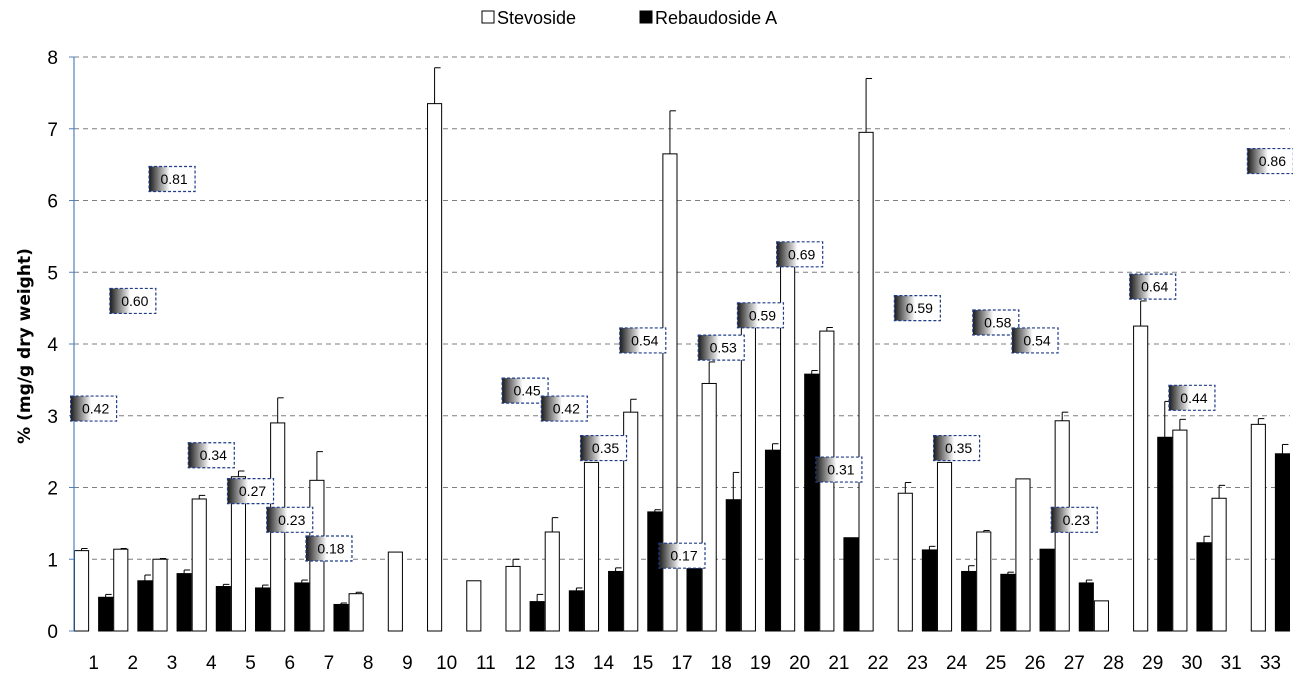  Describe the element at coordinates (52, 345) in the screenshot. I see `y-tick-label: 4` at that location.